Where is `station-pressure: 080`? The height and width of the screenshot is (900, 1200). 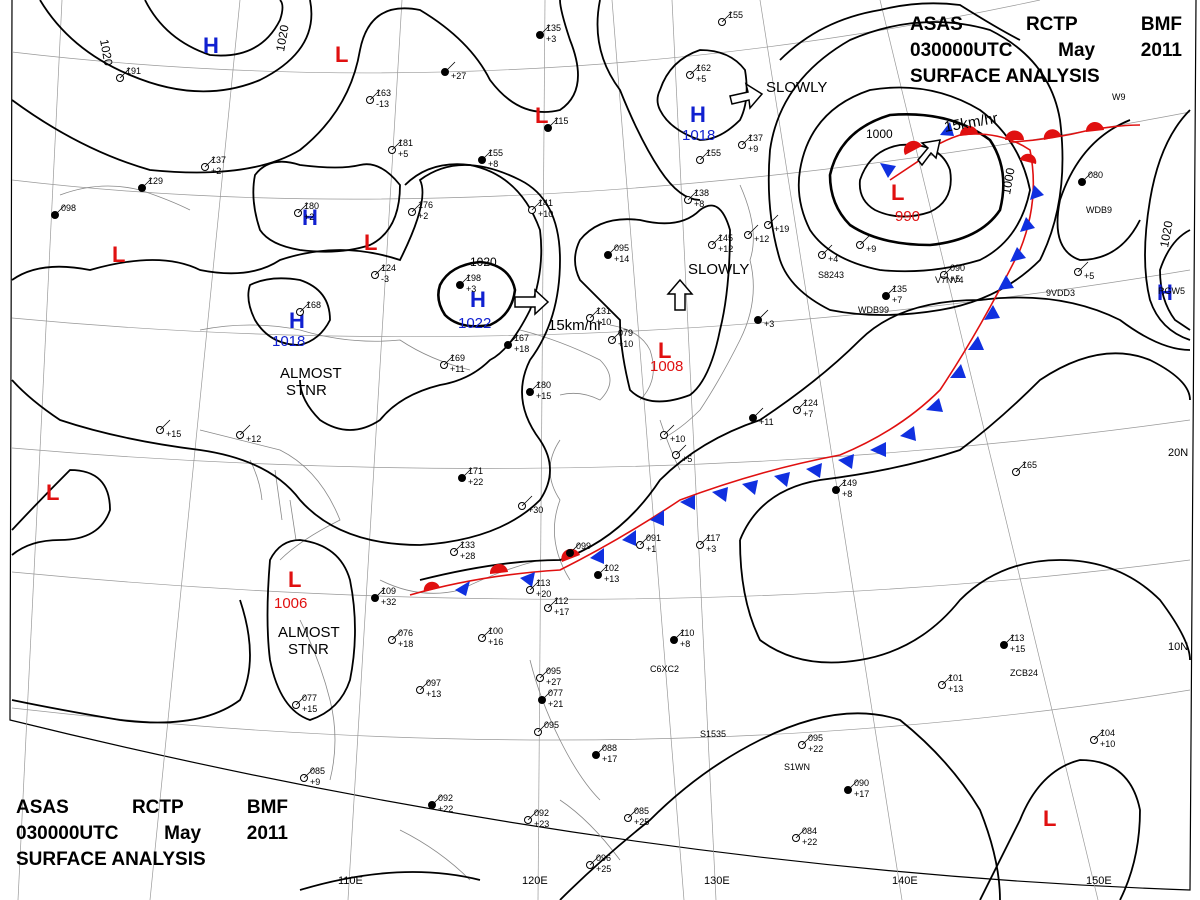 station-pressure: 080 is located at coordinates (1095, 175).